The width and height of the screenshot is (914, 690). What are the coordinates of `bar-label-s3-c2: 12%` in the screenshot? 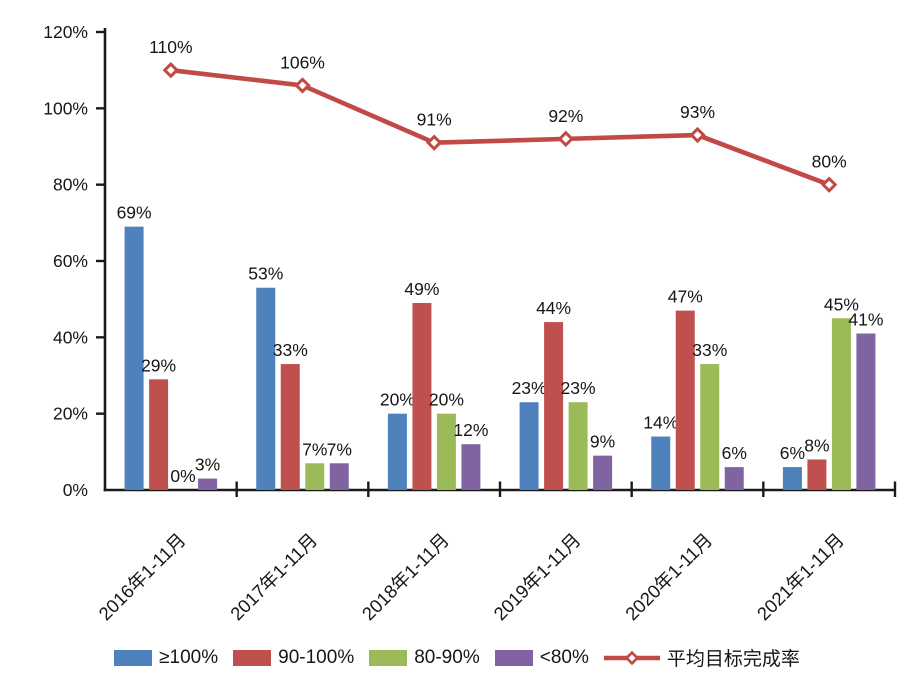 It's located at (470, 430).